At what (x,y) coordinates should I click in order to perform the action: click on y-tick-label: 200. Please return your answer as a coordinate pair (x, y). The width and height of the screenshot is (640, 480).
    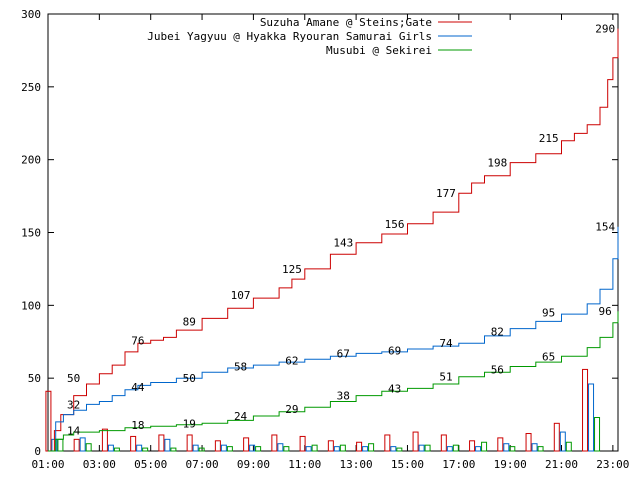
    Looking at the image, I should click on (31, 160).